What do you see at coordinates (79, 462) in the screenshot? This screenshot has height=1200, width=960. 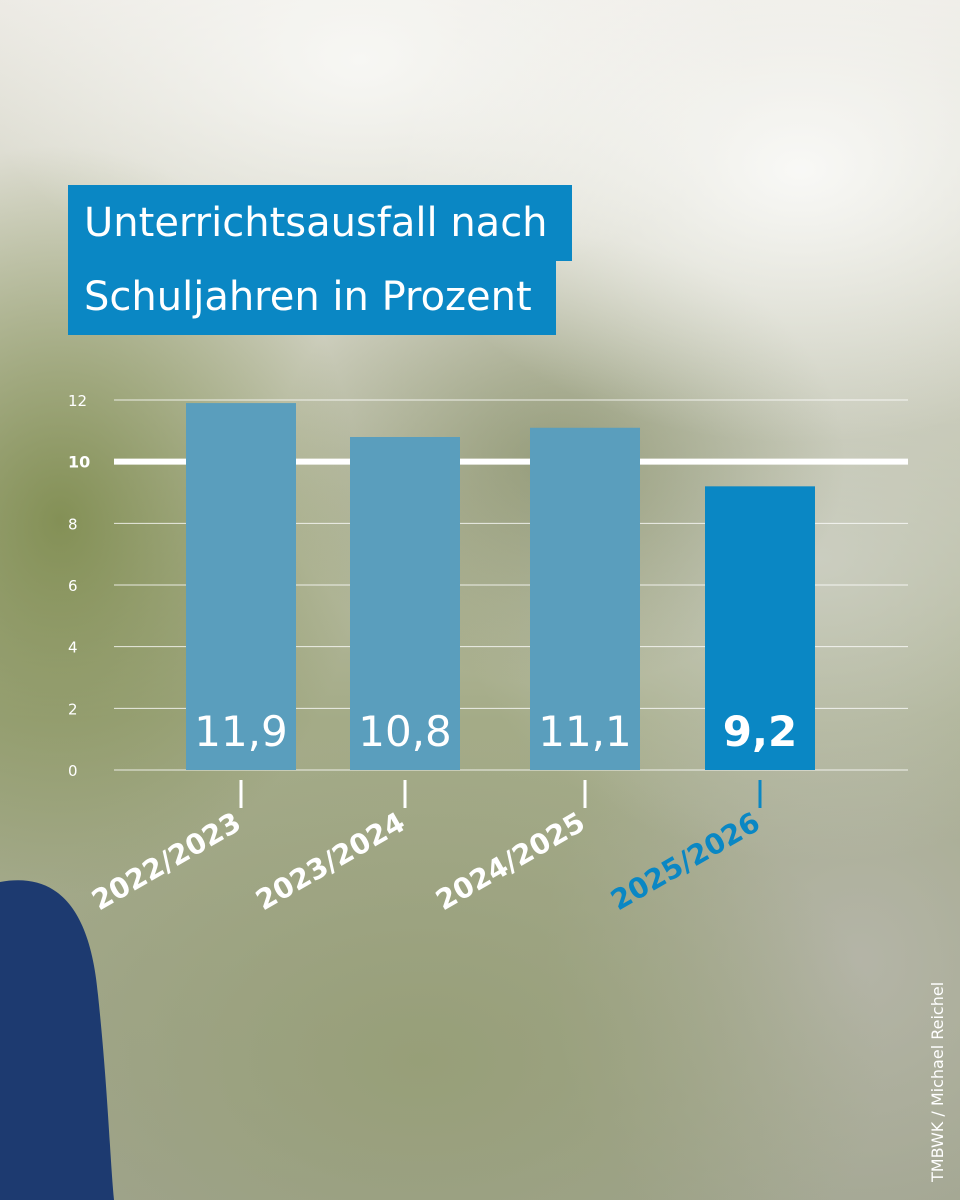 I see `y-tick-label: 10` at bounding box center [79, 462].